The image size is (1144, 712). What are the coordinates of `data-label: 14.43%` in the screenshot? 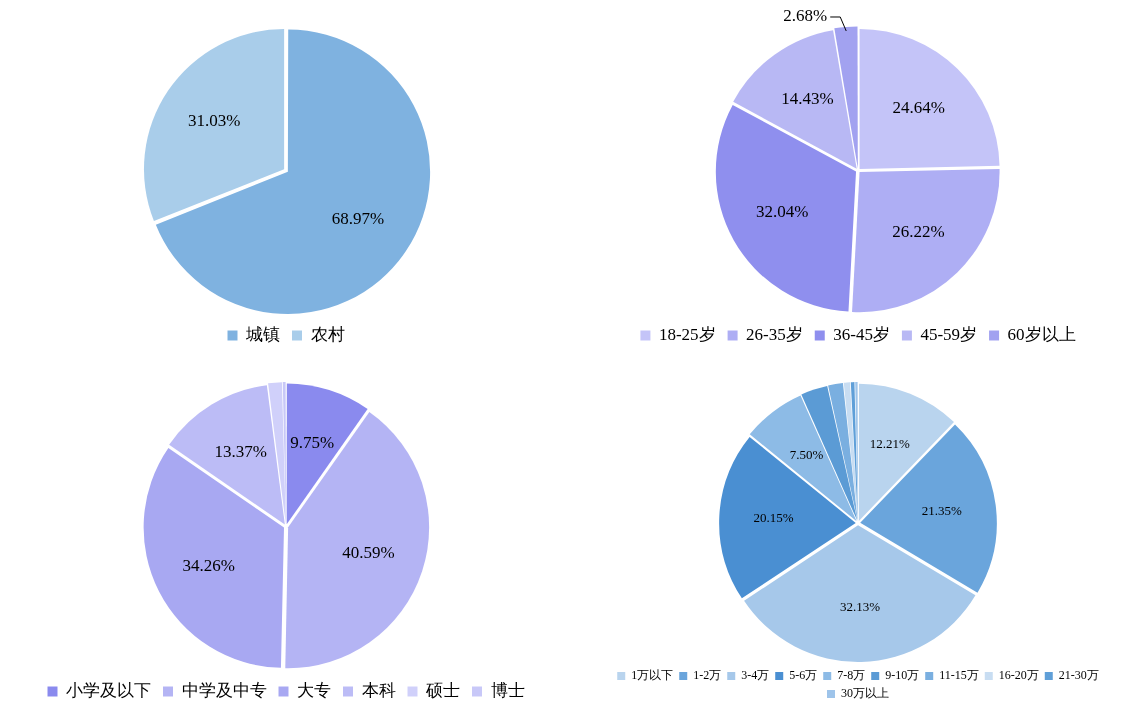 It's located at (807, 99).